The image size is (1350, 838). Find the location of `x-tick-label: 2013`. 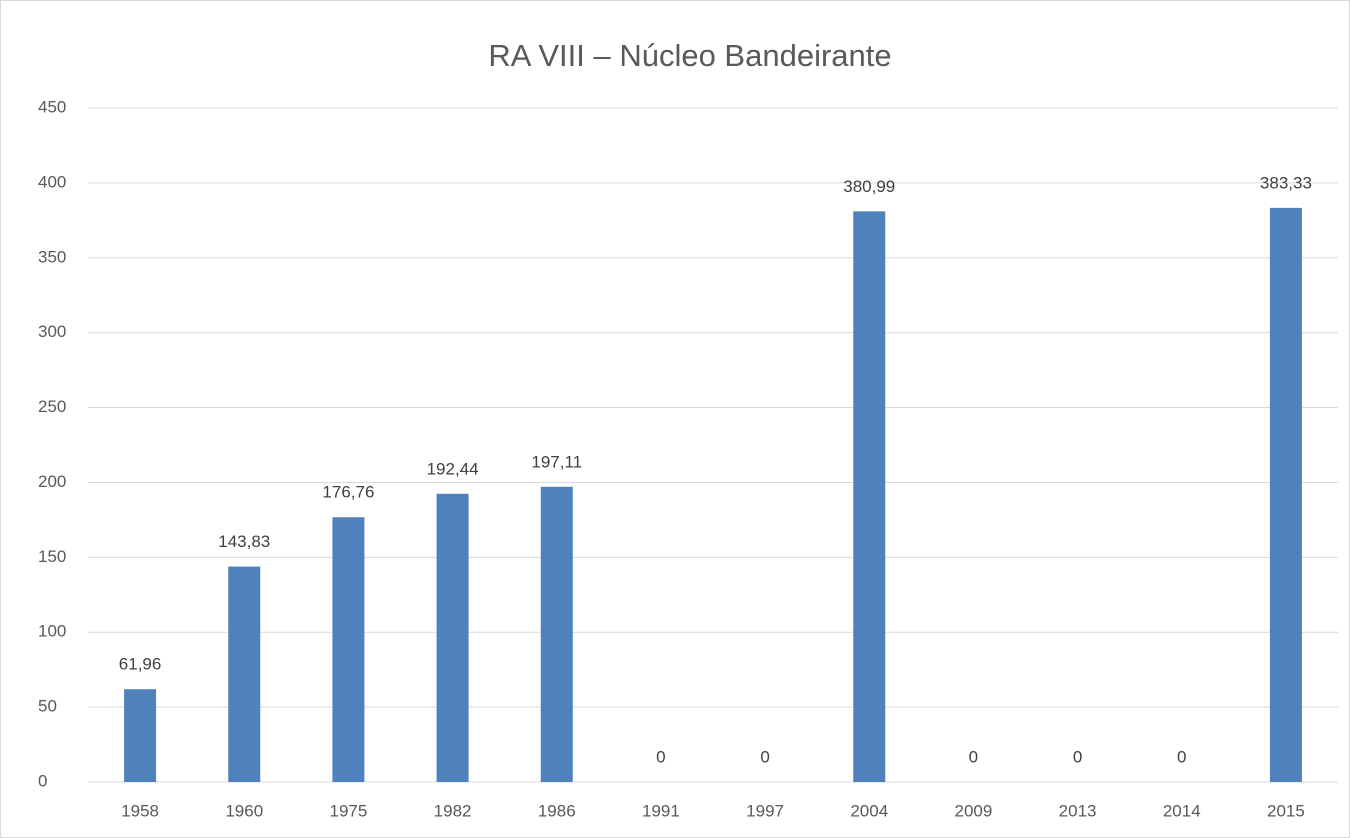

x-tick-label: 2013 is located at coordinates (1078, 810).